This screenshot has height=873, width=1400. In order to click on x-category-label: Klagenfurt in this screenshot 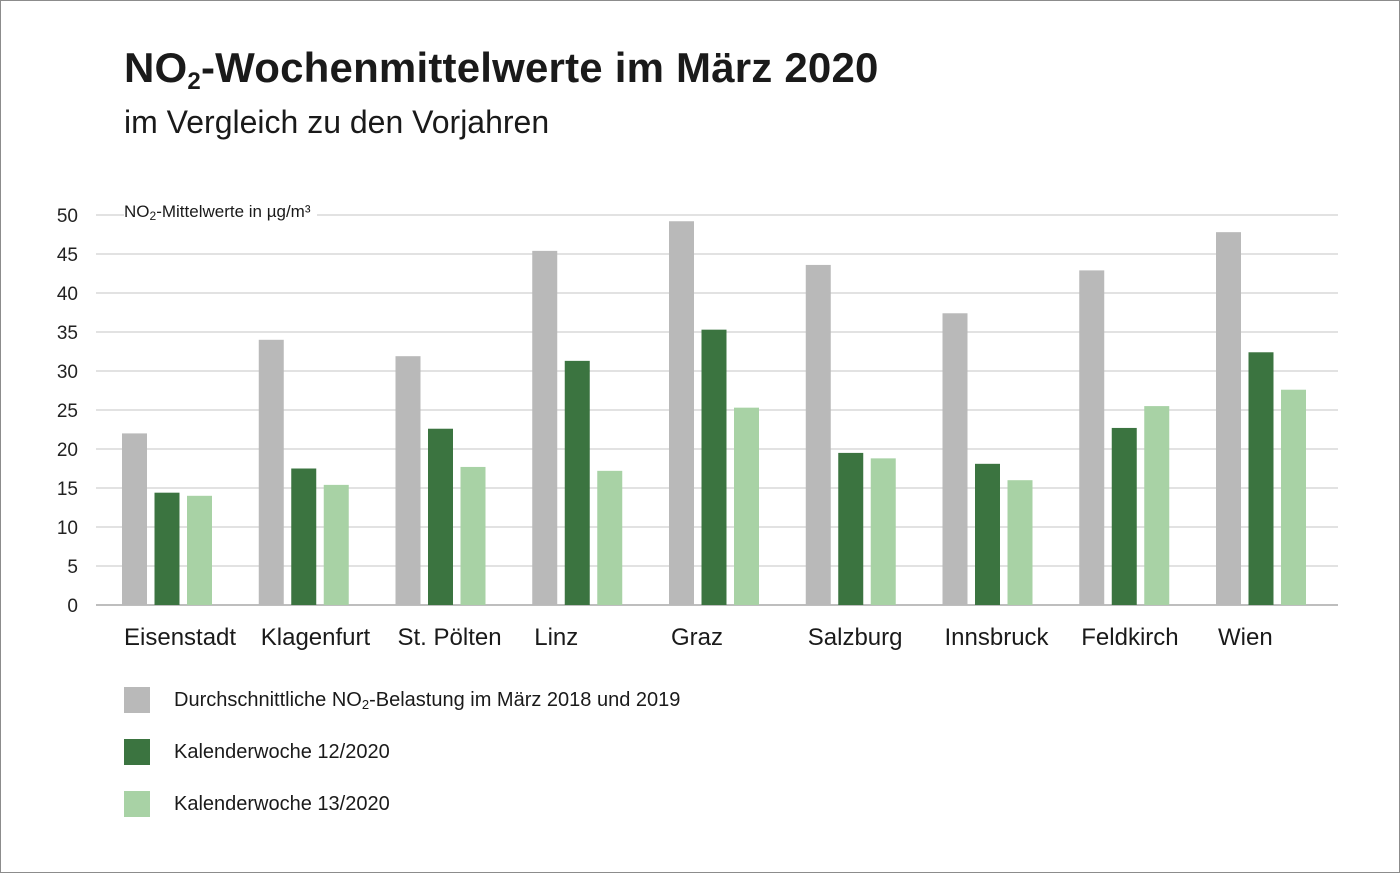, I will do `click(316, 637)`.